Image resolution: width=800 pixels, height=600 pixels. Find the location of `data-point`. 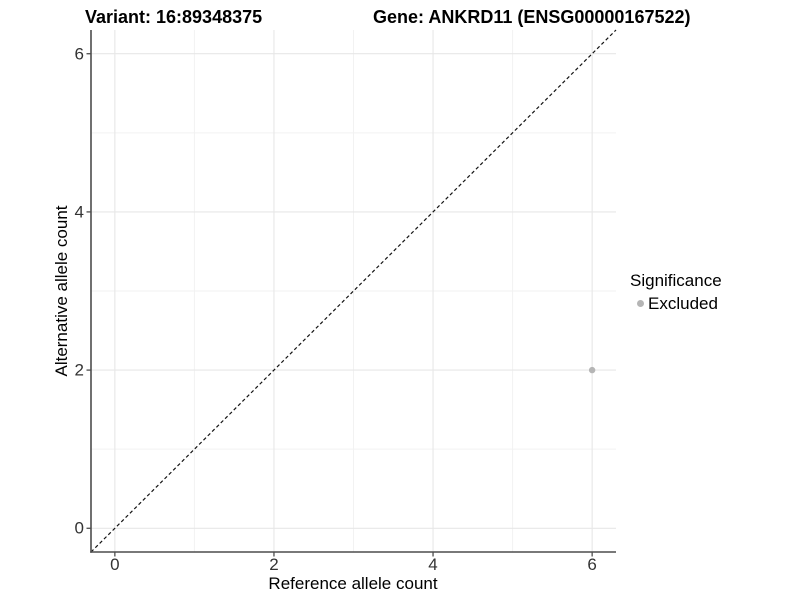

data-point is located at coordinates (592, 370).